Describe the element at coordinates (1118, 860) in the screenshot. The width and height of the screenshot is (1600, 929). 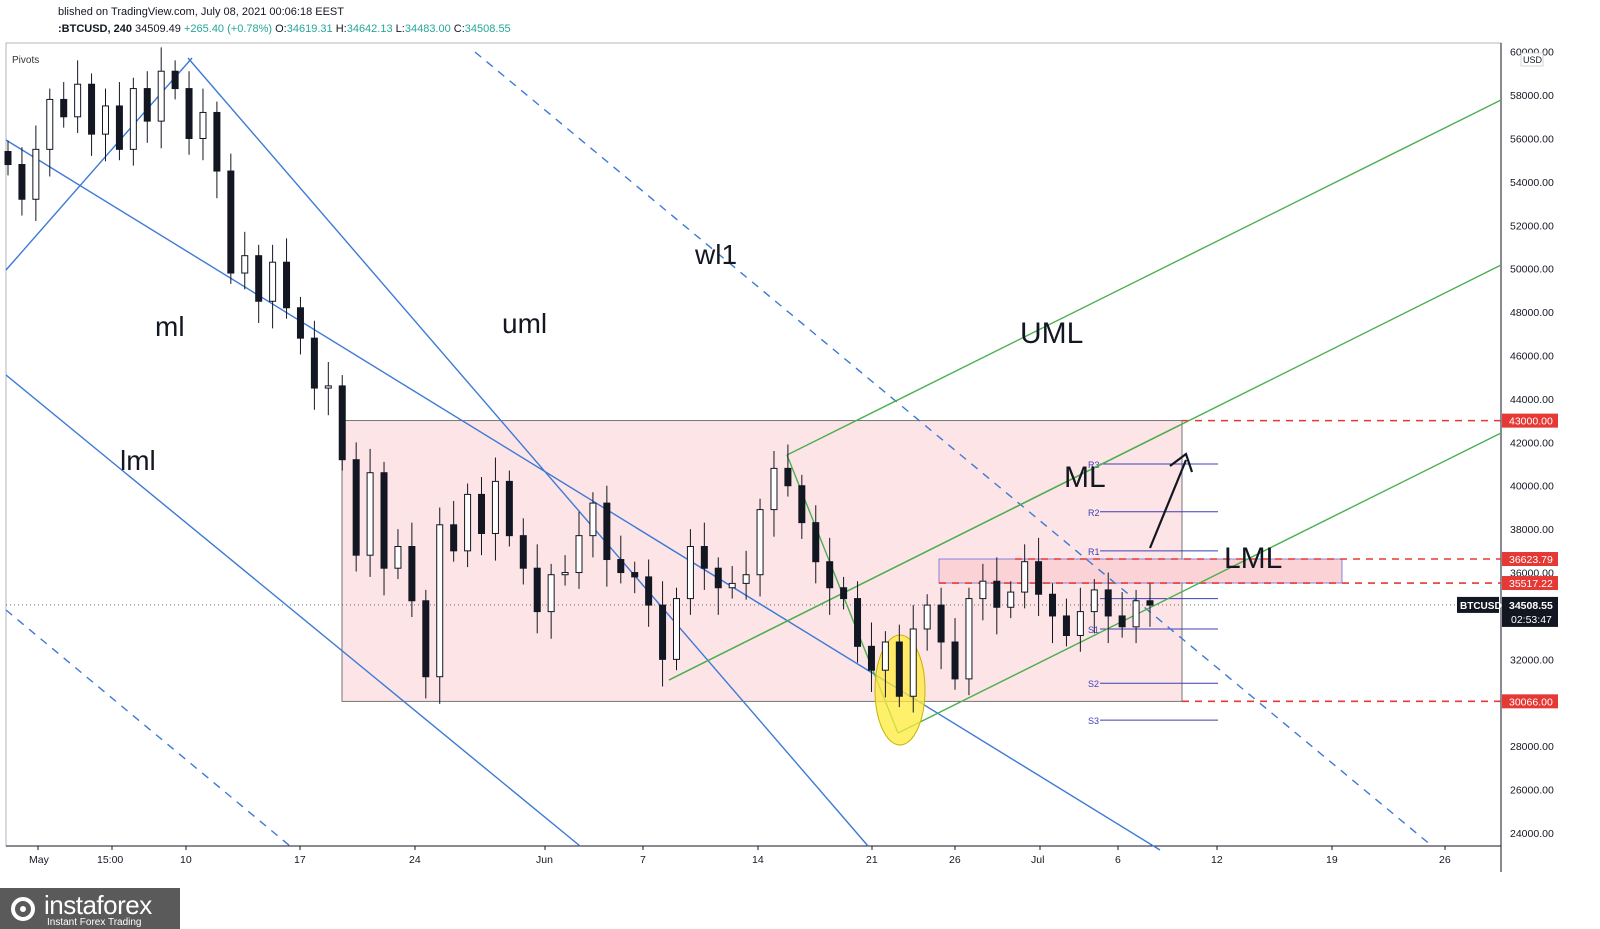
I see `x-tick-label: 6` at that location.